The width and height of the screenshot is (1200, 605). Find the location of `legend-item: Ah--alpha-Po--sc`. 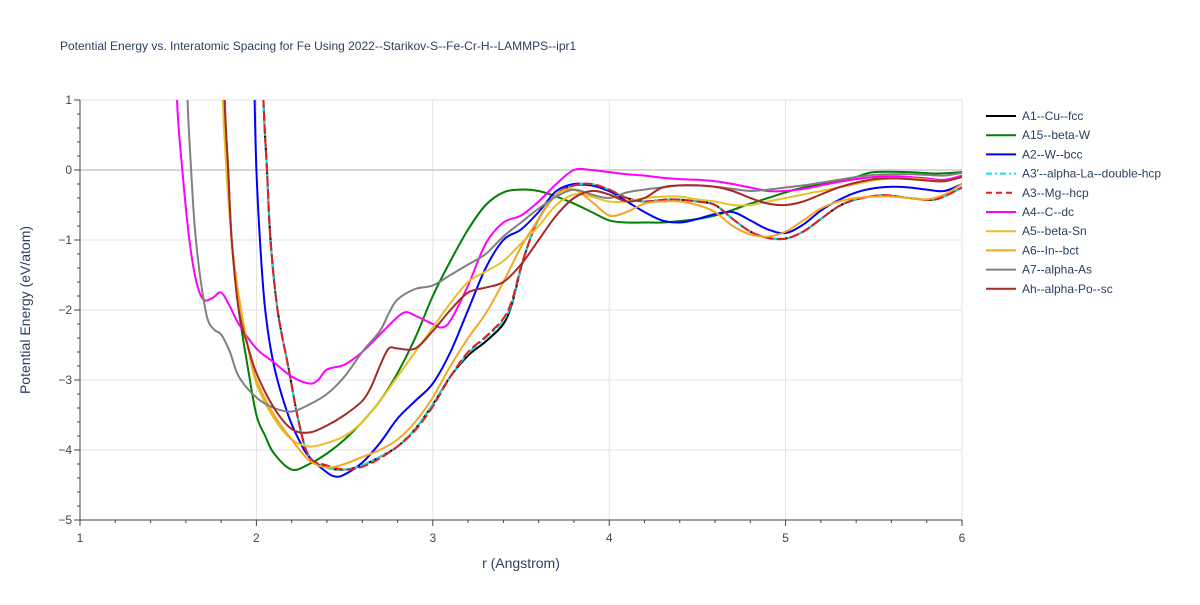

legend-item: Ah--alpha-Po--sc is located at coordinates (1049, 289).